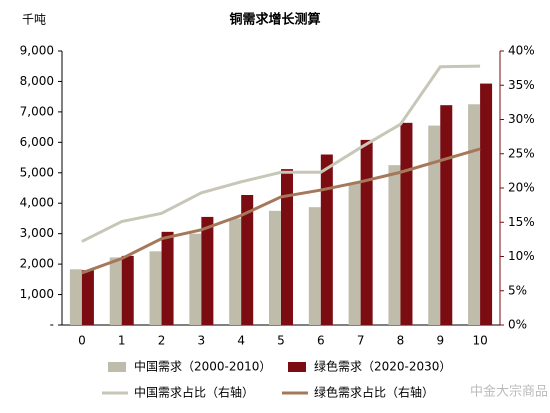 Image resolution: width=550 pixels, height=413 pixels. I want to click on y2-tick-label: 35%, so click(521, 85).